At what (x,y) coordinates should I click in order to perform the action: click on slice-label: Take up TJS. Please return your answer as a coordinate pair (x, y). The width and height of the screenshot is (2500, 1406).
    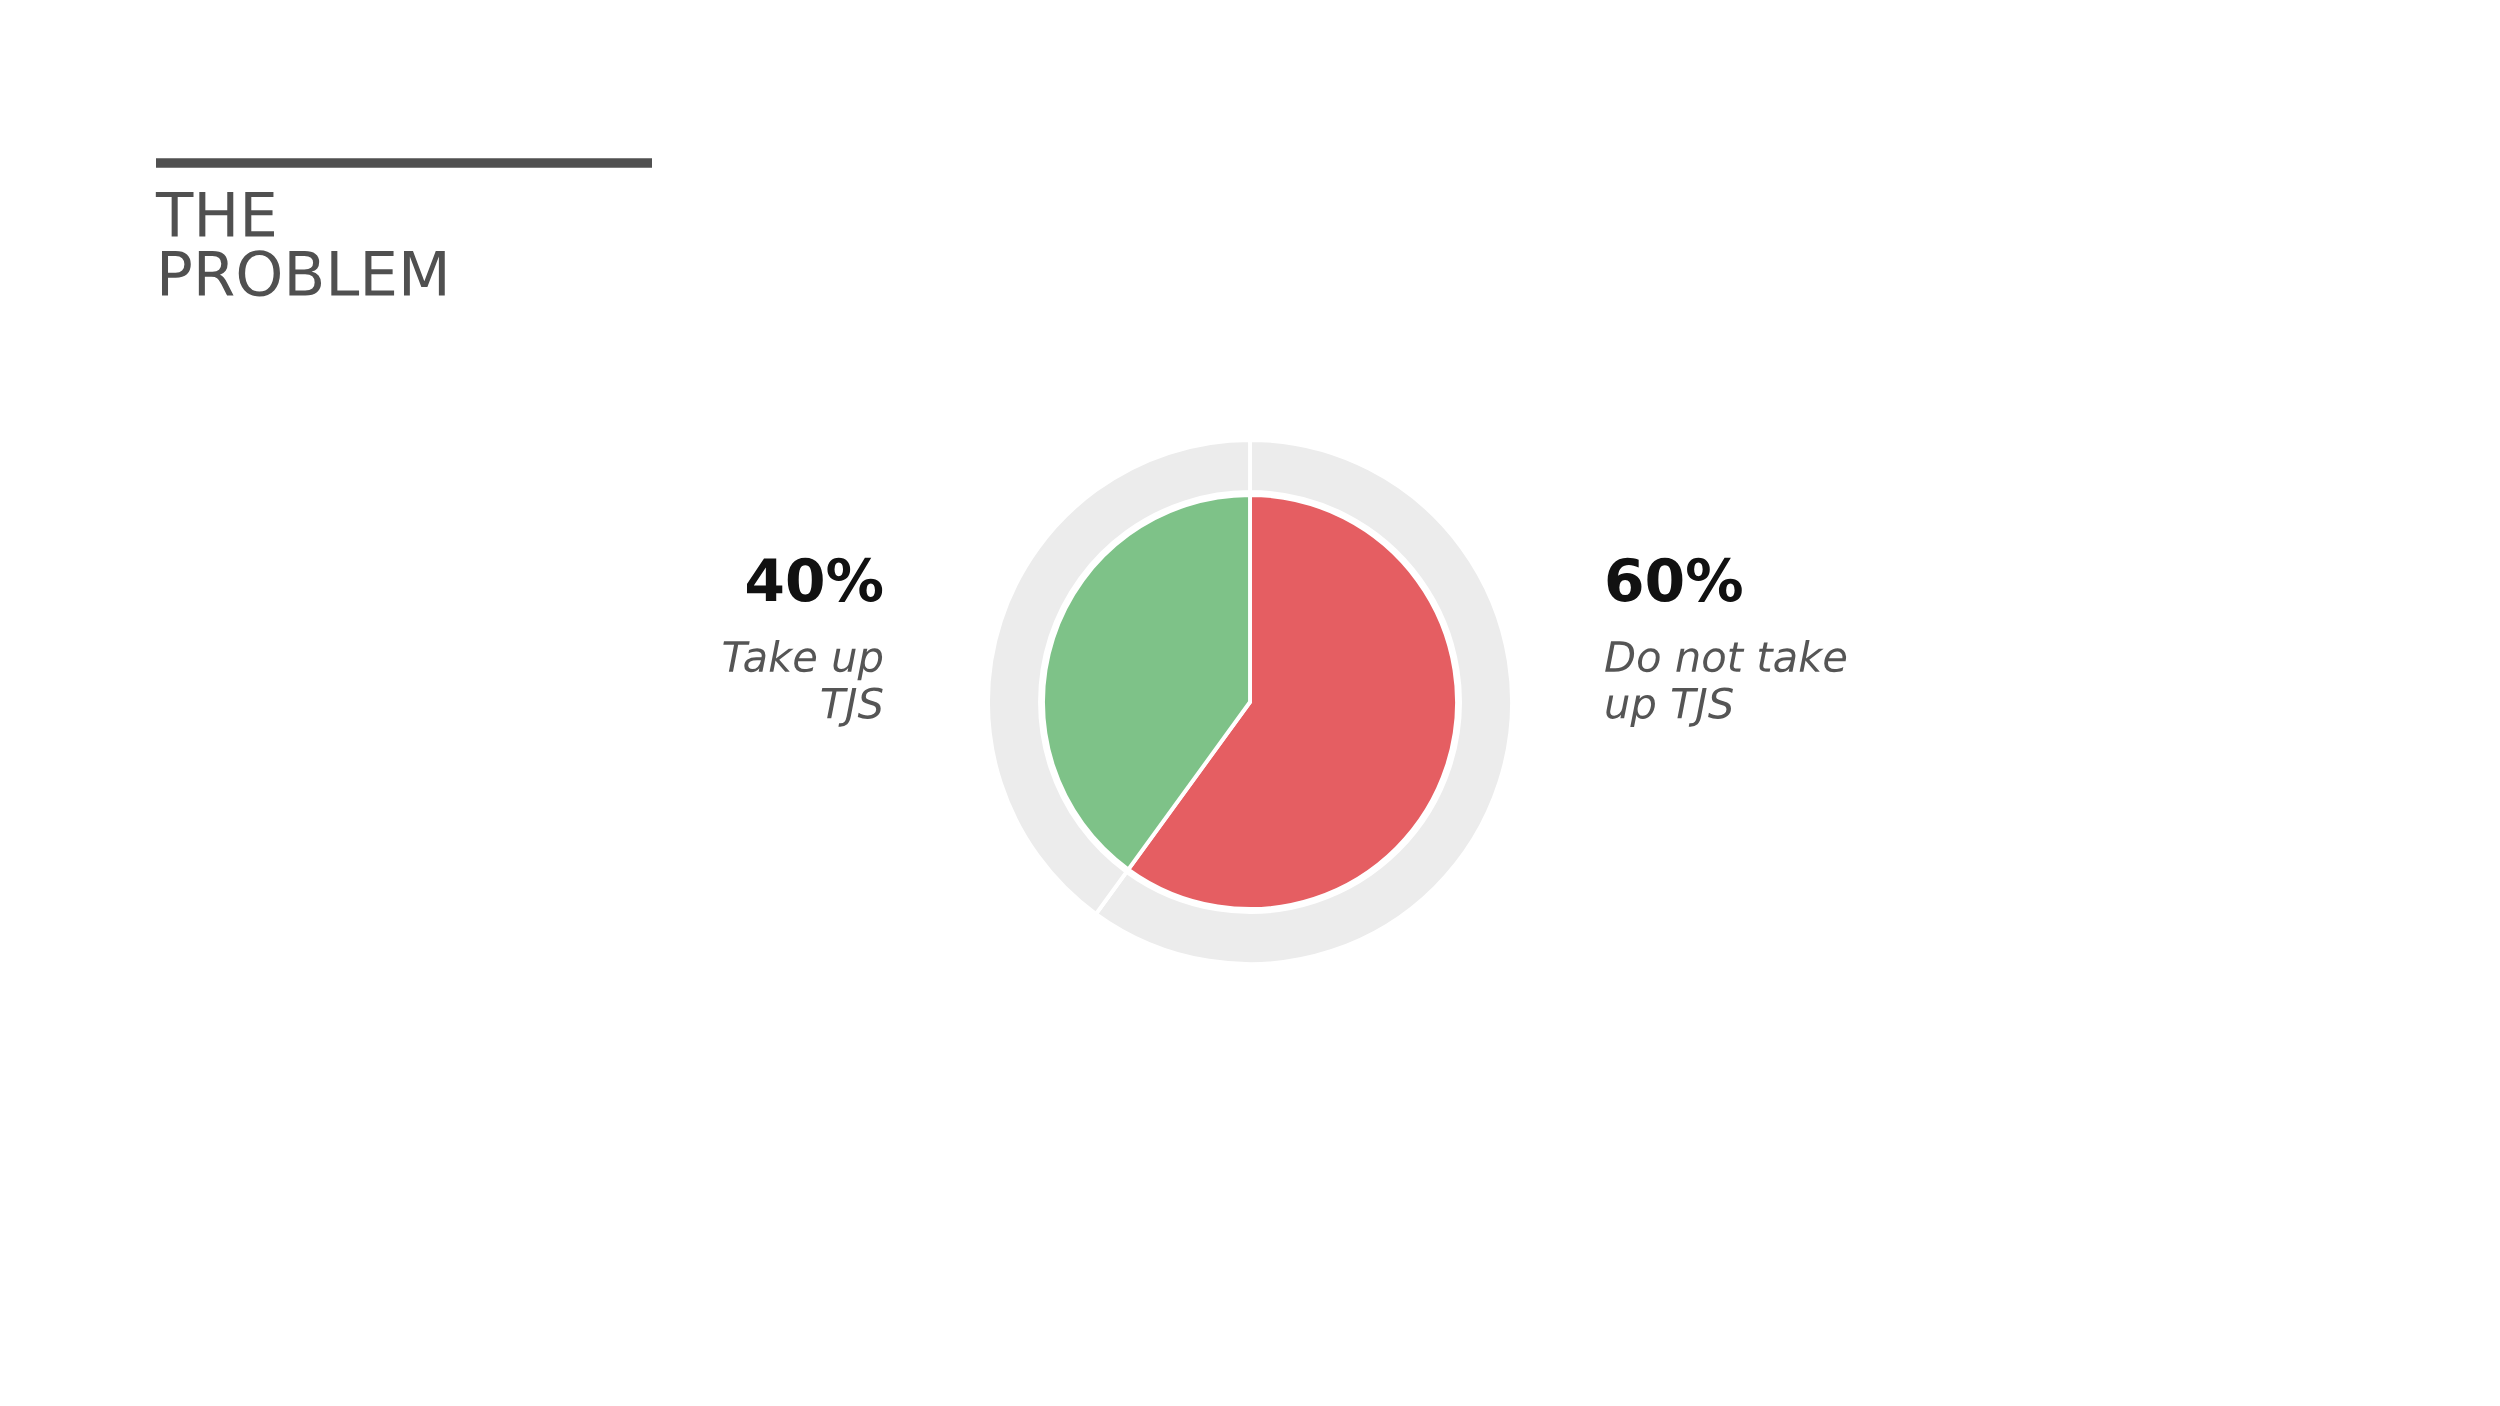
    Looking at the image, I should click on (803, 683).